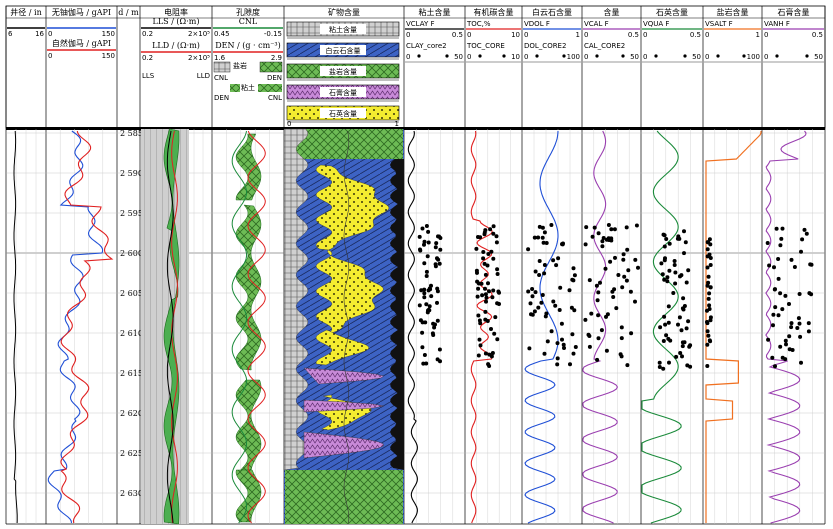 The width and height of the screenshot is (833, 529). I want to click on log-curve, so click(541, 327).